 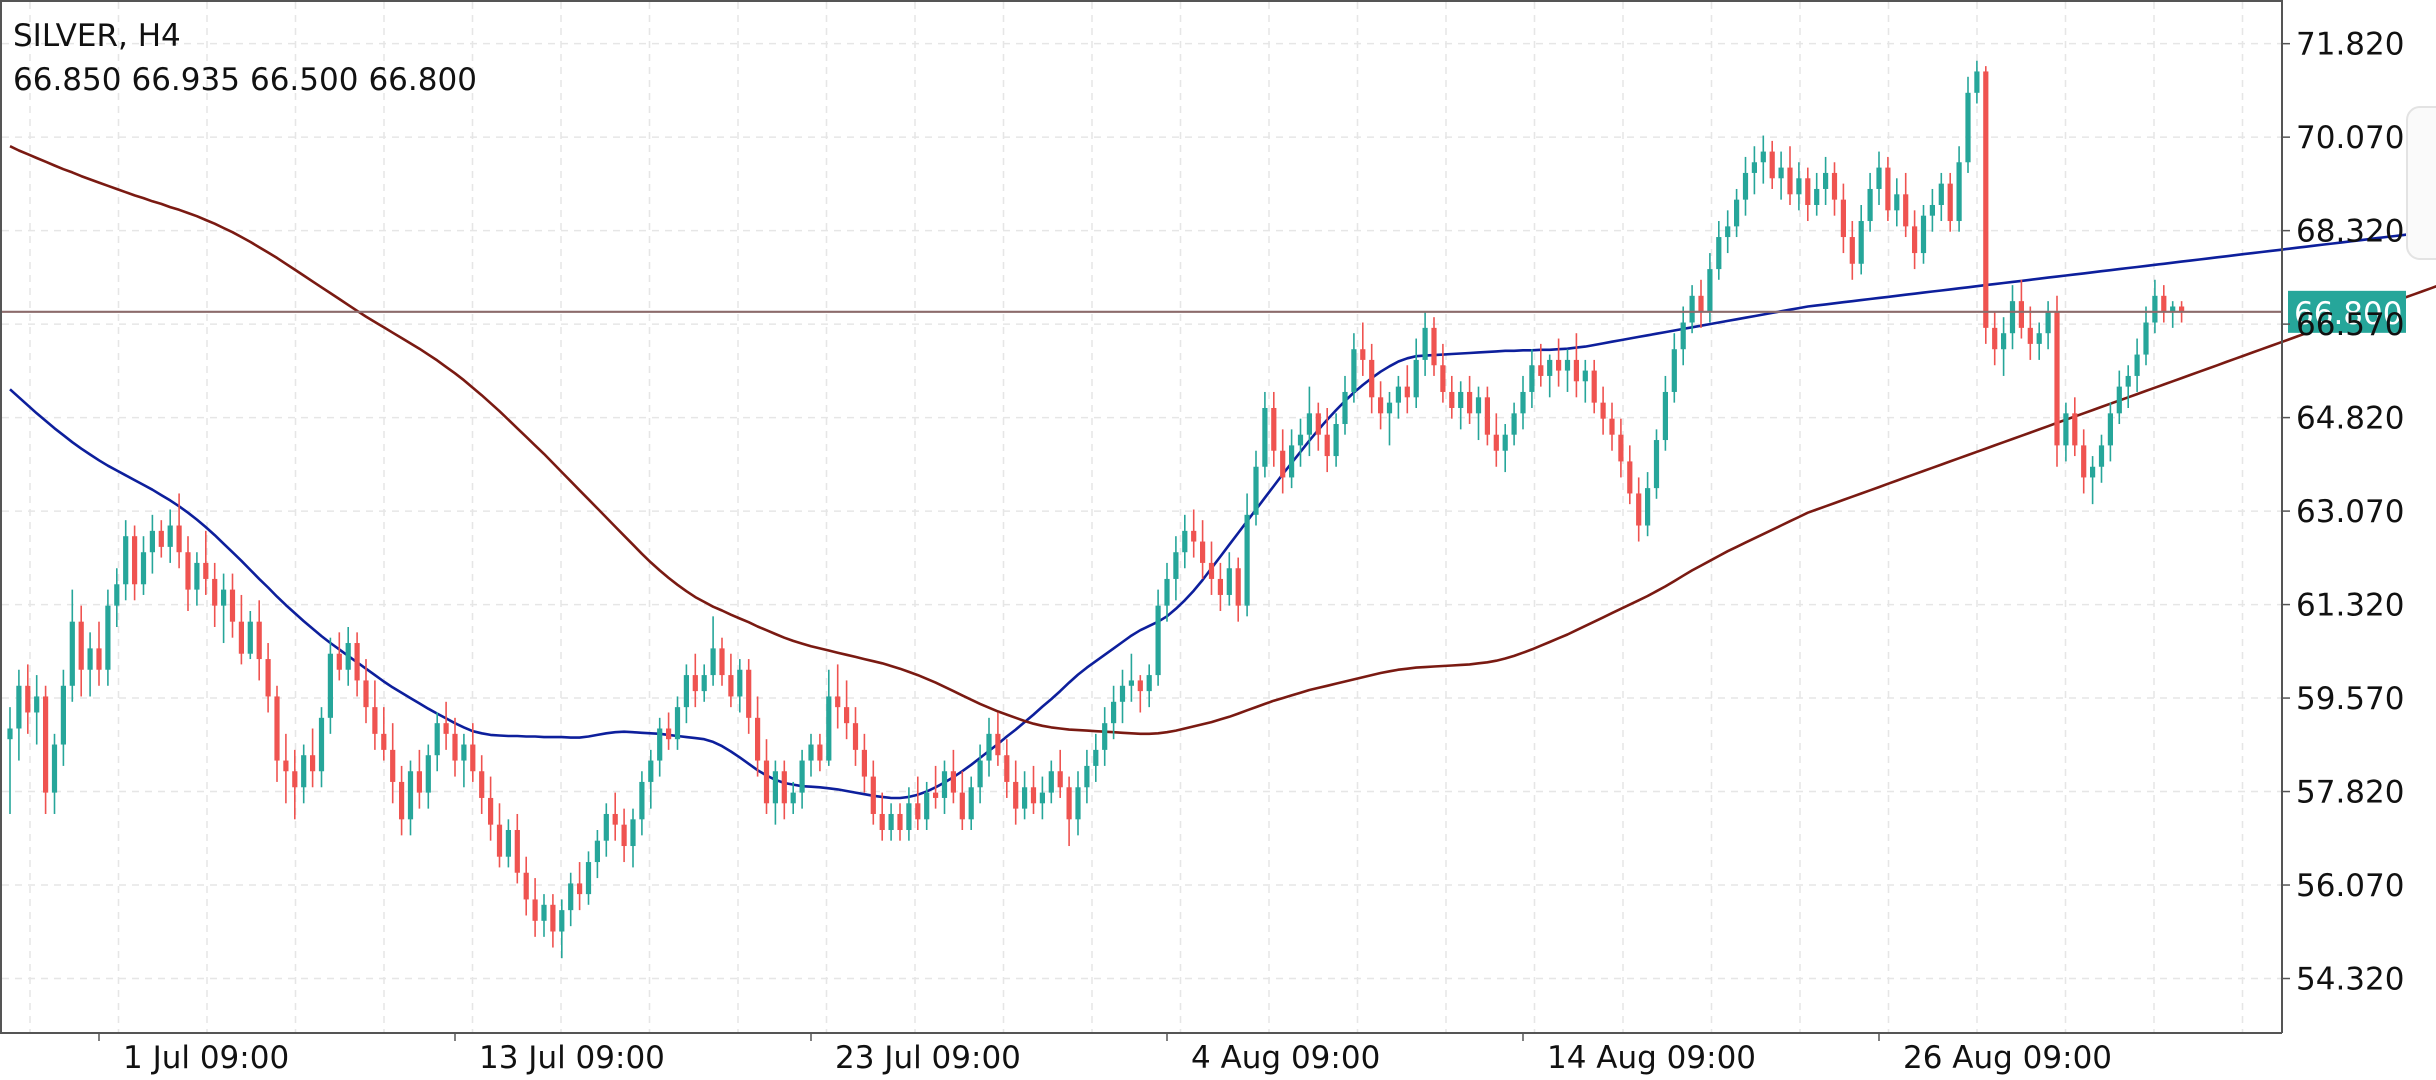 I want to click on x-tick-label: 14 Aug 09:00, so click(x=1651, y=1058).